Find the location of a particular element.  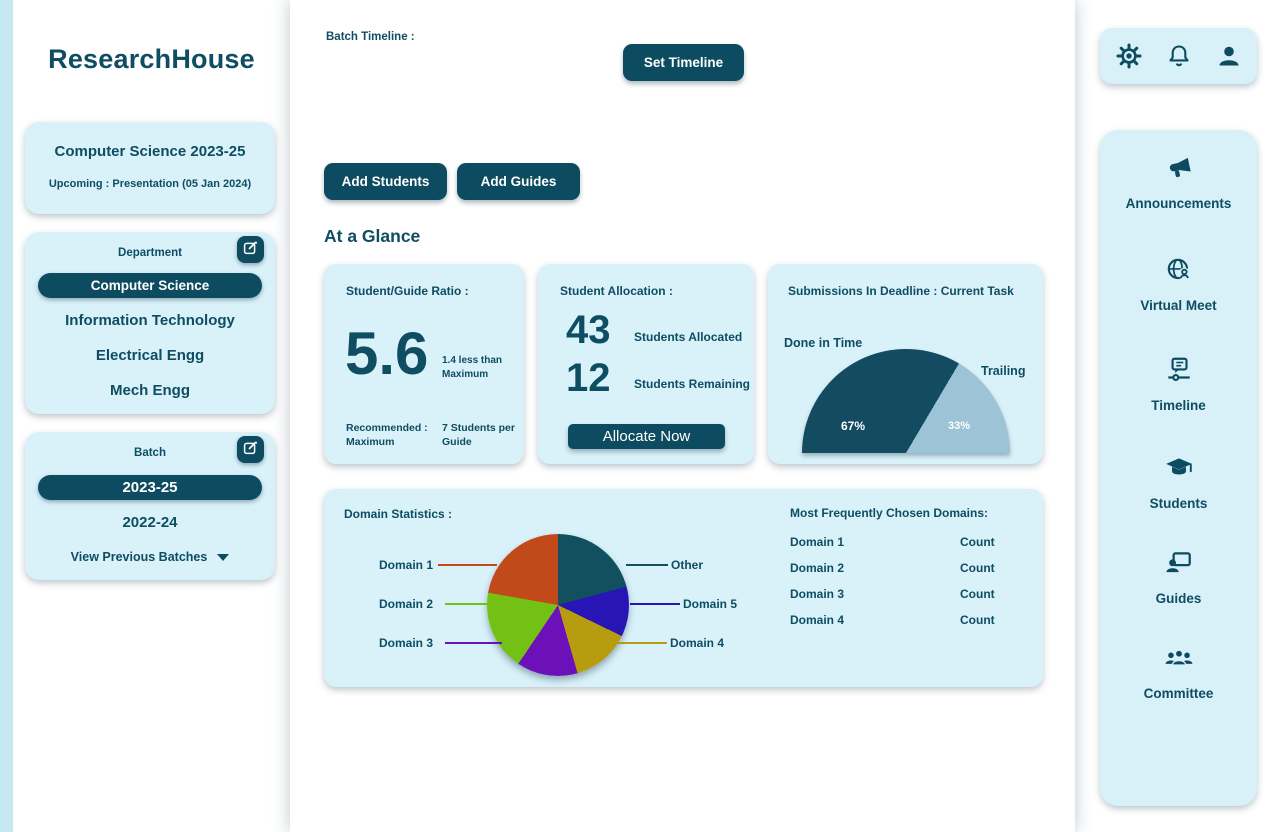

nav-item-announcements: Announcements is located at coordinates (1178, 181).